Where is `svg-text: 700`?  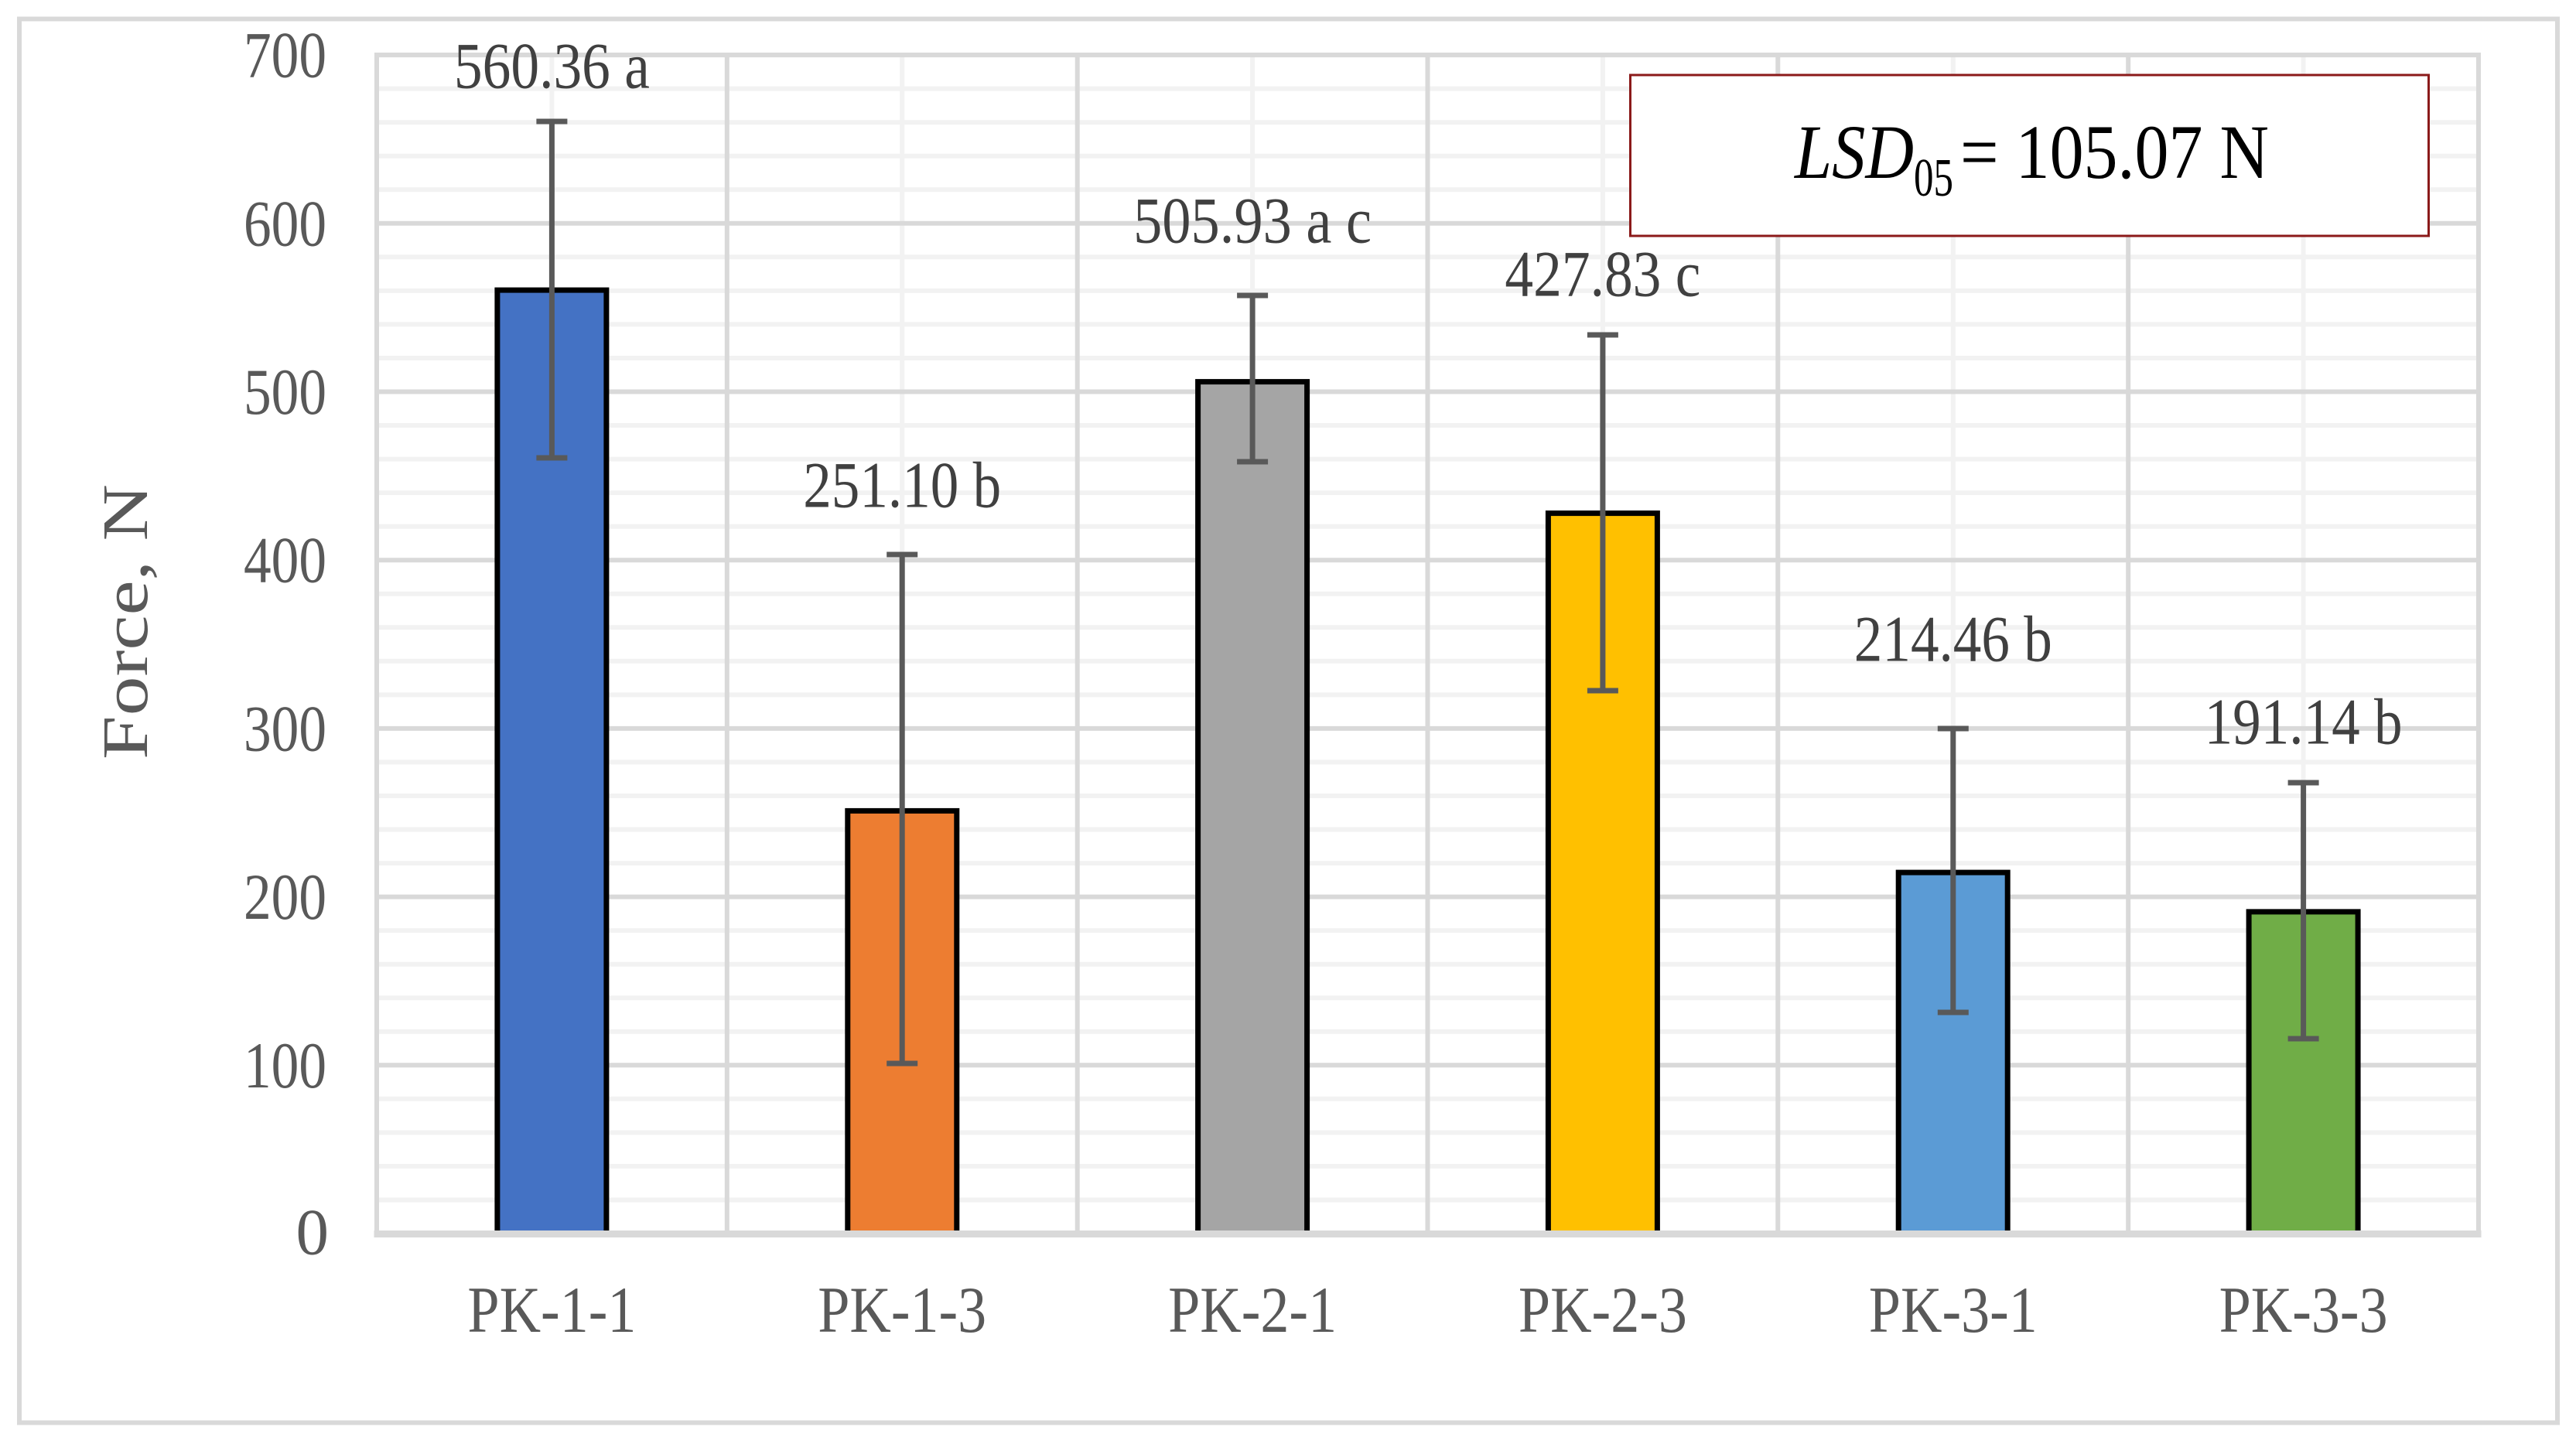
svg-text: 700 is located at coordinates (285, 55).